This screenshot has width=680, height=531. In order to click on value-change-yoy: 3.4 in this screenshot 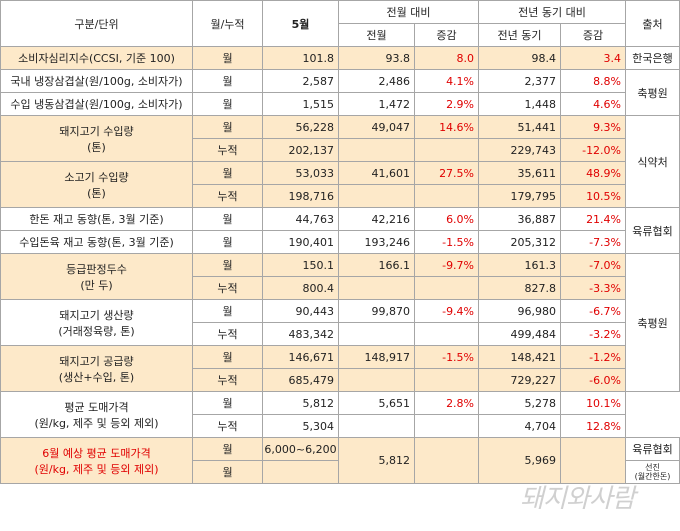, I will do `click(593, 58)`.